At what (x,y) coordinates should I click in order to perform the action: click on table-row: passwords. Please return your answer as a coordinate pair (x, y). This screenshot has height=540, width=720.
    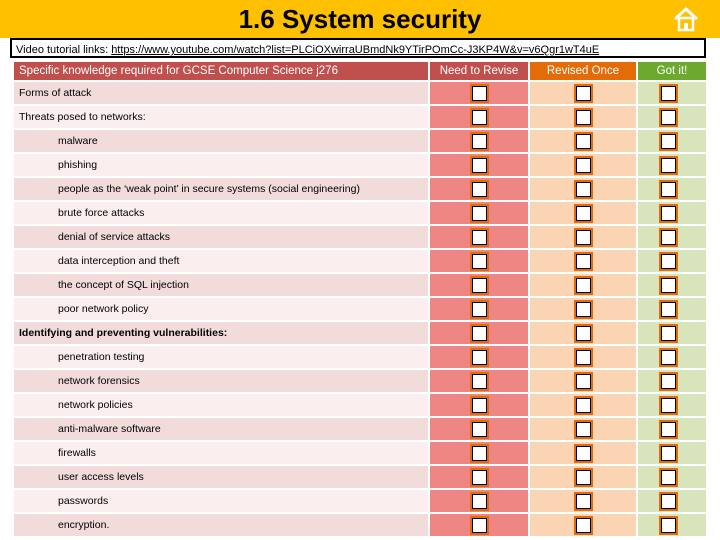
    Looking at the image, I should click on (360, 501).